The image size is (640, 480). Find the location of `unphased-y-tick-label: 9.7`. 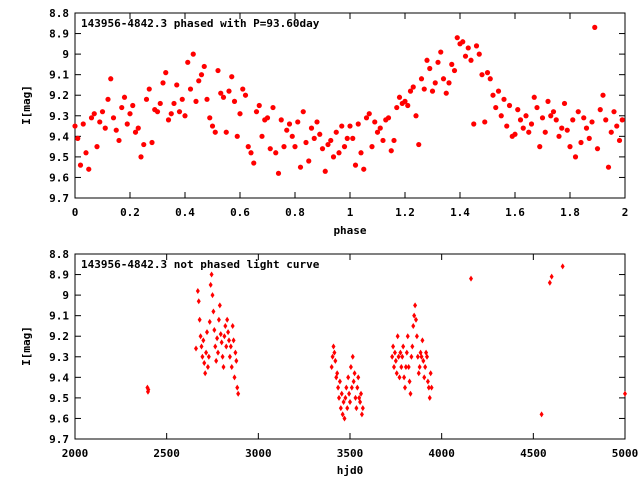

unphased-y-tick-label: 9.7 is located at coordinates (59, 439).